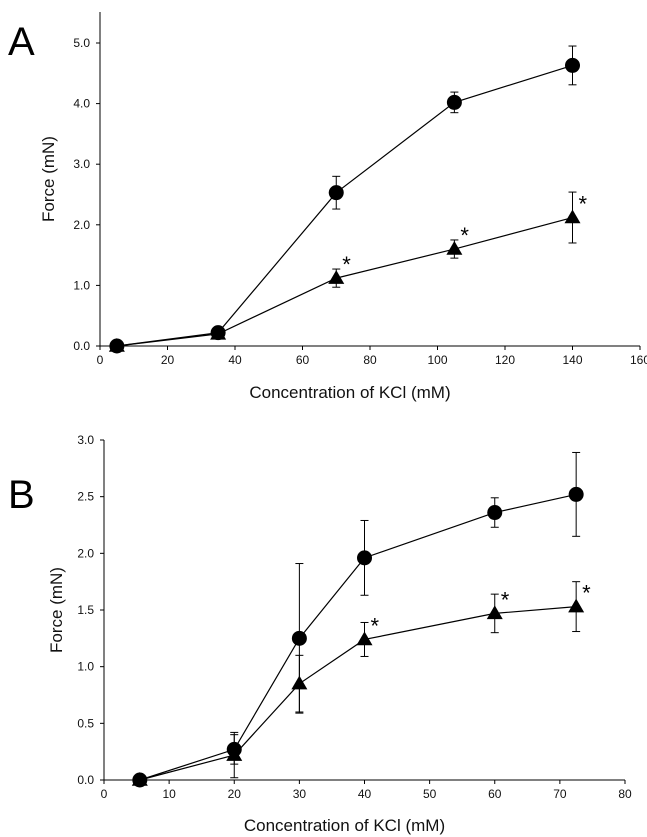  Describe the element at coordinates (437, 360) in the screenshot. I see `x-tick-label: 100` at that location.